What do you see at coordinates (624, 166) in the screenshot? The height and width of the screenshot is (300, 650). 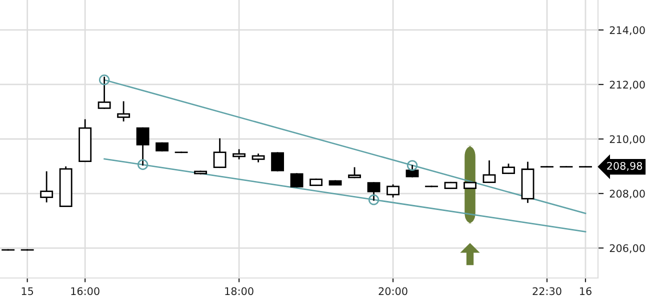 I see `text: 208,98` at bounding box center [624, 166].